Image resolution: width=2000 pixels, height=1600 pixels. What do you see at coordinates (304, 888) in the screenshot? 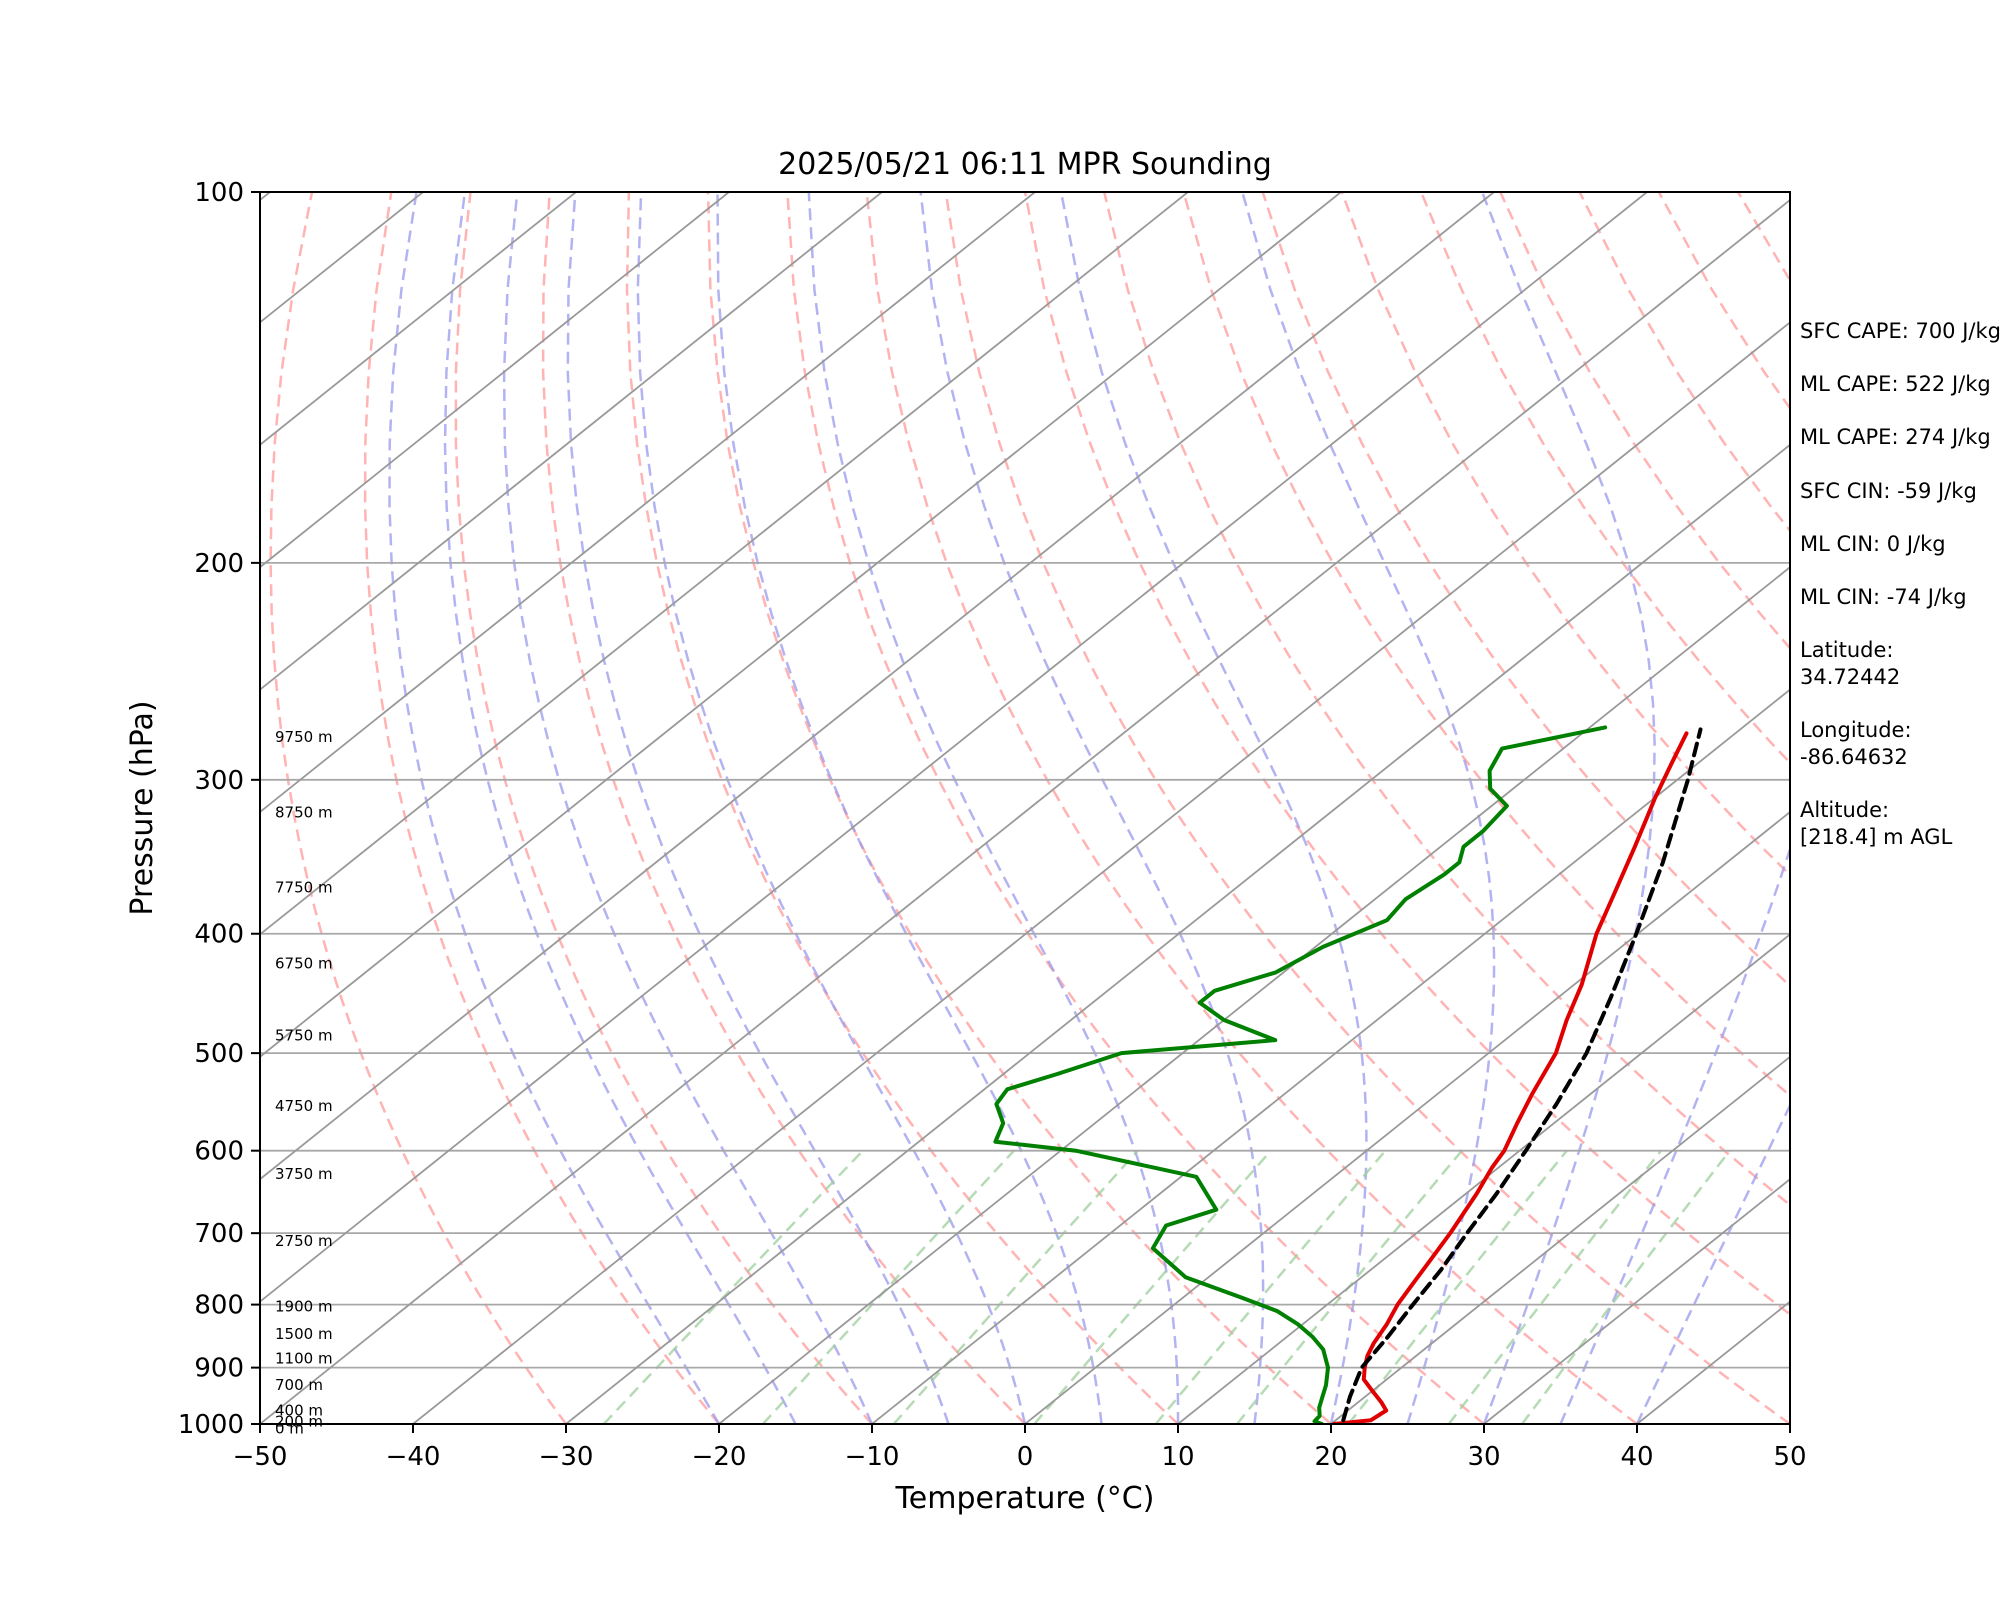
I see `height-label: 7750 m` at bounding box center [304, 888].